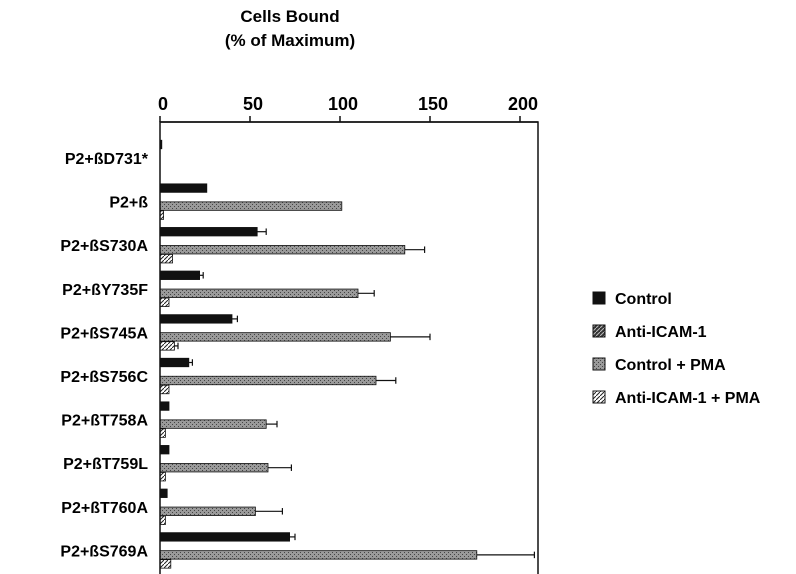 Image resolution: width=796 pixels, height=574 pixels. Describe the element at coordinates (105, 290) in the screenshot. I see `category-label: P2+ßY735F` at that location.